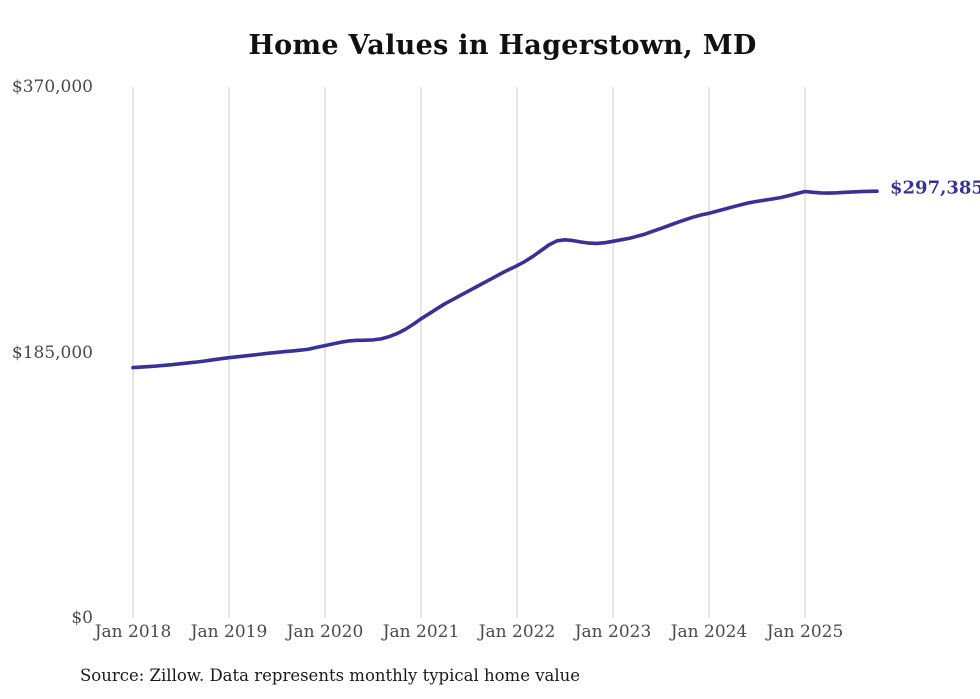 The image size is (980, 699). What do you see at coordinates (52, 352) in the screenshot?
I see `y-tick-label: $185,000` at bounding box center [52, 352].